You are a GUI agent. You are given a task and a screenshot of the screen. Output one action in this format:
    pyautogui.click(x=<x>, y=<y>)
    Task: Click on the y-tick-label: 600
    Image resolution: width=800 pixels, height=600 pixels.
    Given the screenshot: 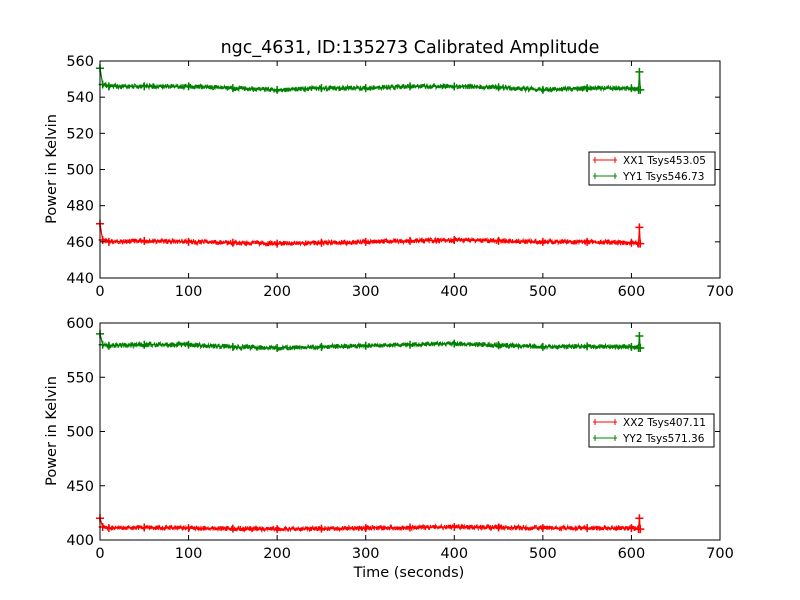 What is the action you would take?
    pyautogui.click(x=80, y=324)
    